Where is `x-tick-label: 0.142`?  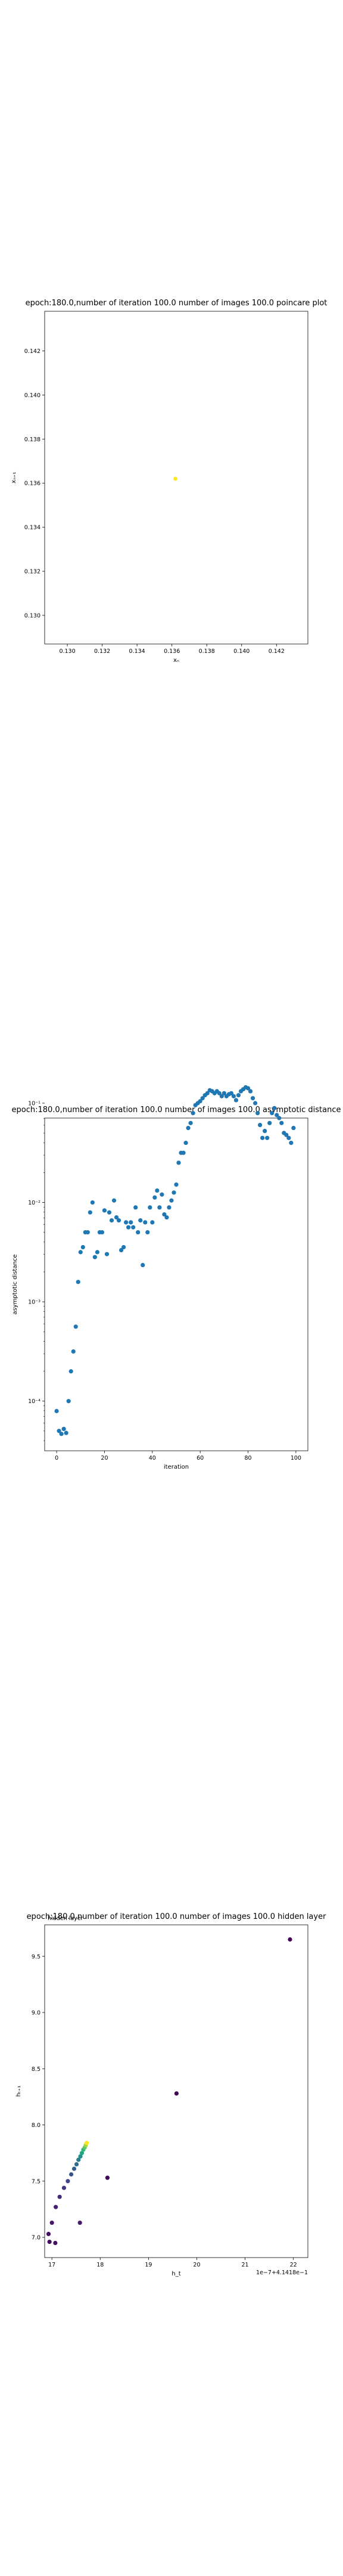
x-tick-label: 0.142 is located at coordinates (277, 652).